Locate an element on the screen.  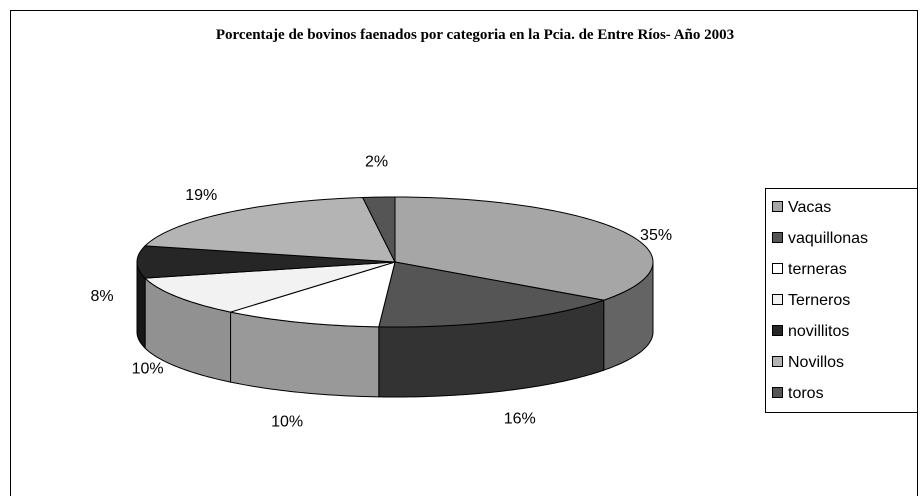
data-label: 8% is located at coordinates (101, 296).